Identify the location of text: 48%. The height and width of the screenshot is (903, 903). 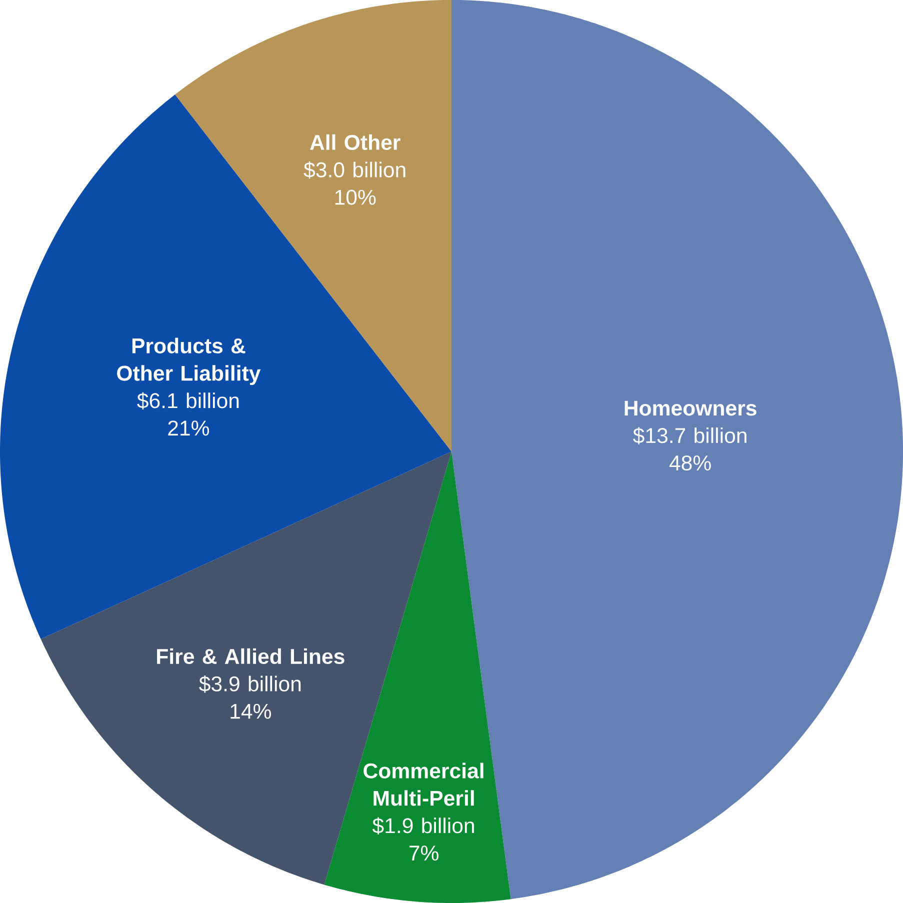
(690, 463).